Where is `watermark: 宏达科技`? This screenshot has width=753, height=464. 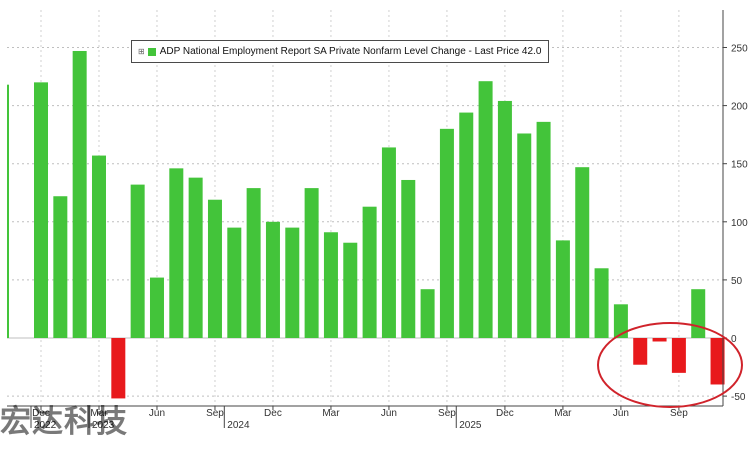 watermark: 宏达科技 is located at coordinates (64, 422).